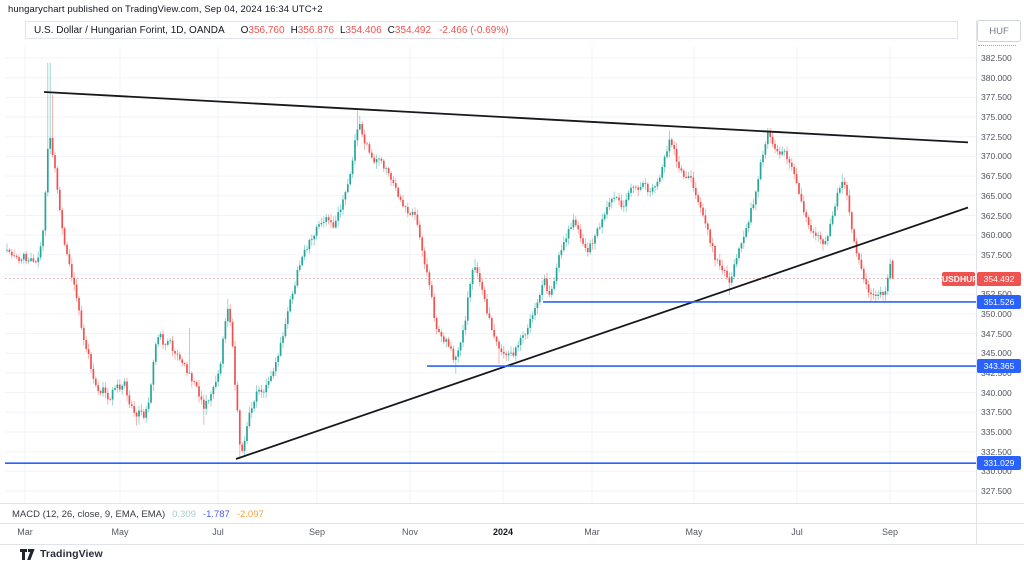  What do you see at coordinates (474, 30) in the screenshot?
I see `change-value: -2.466 (-0.69%)` at bounding box center [474, 30].